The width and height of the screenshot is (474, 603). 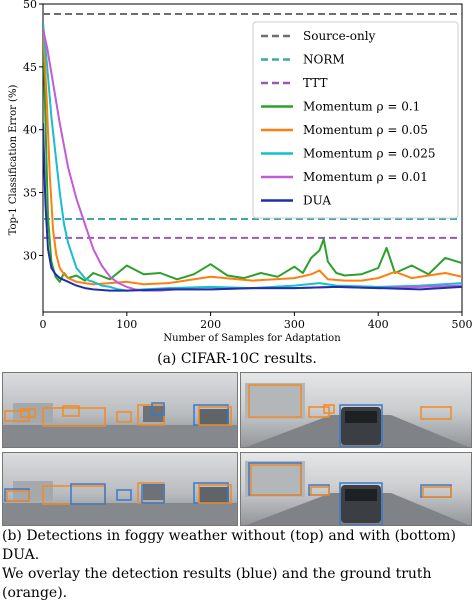 What do you see at coordinates (252, 338) in the screenshot?
I see `x-axis-label: Number of Samples for Adaptation` at bounding box center [252, 338].